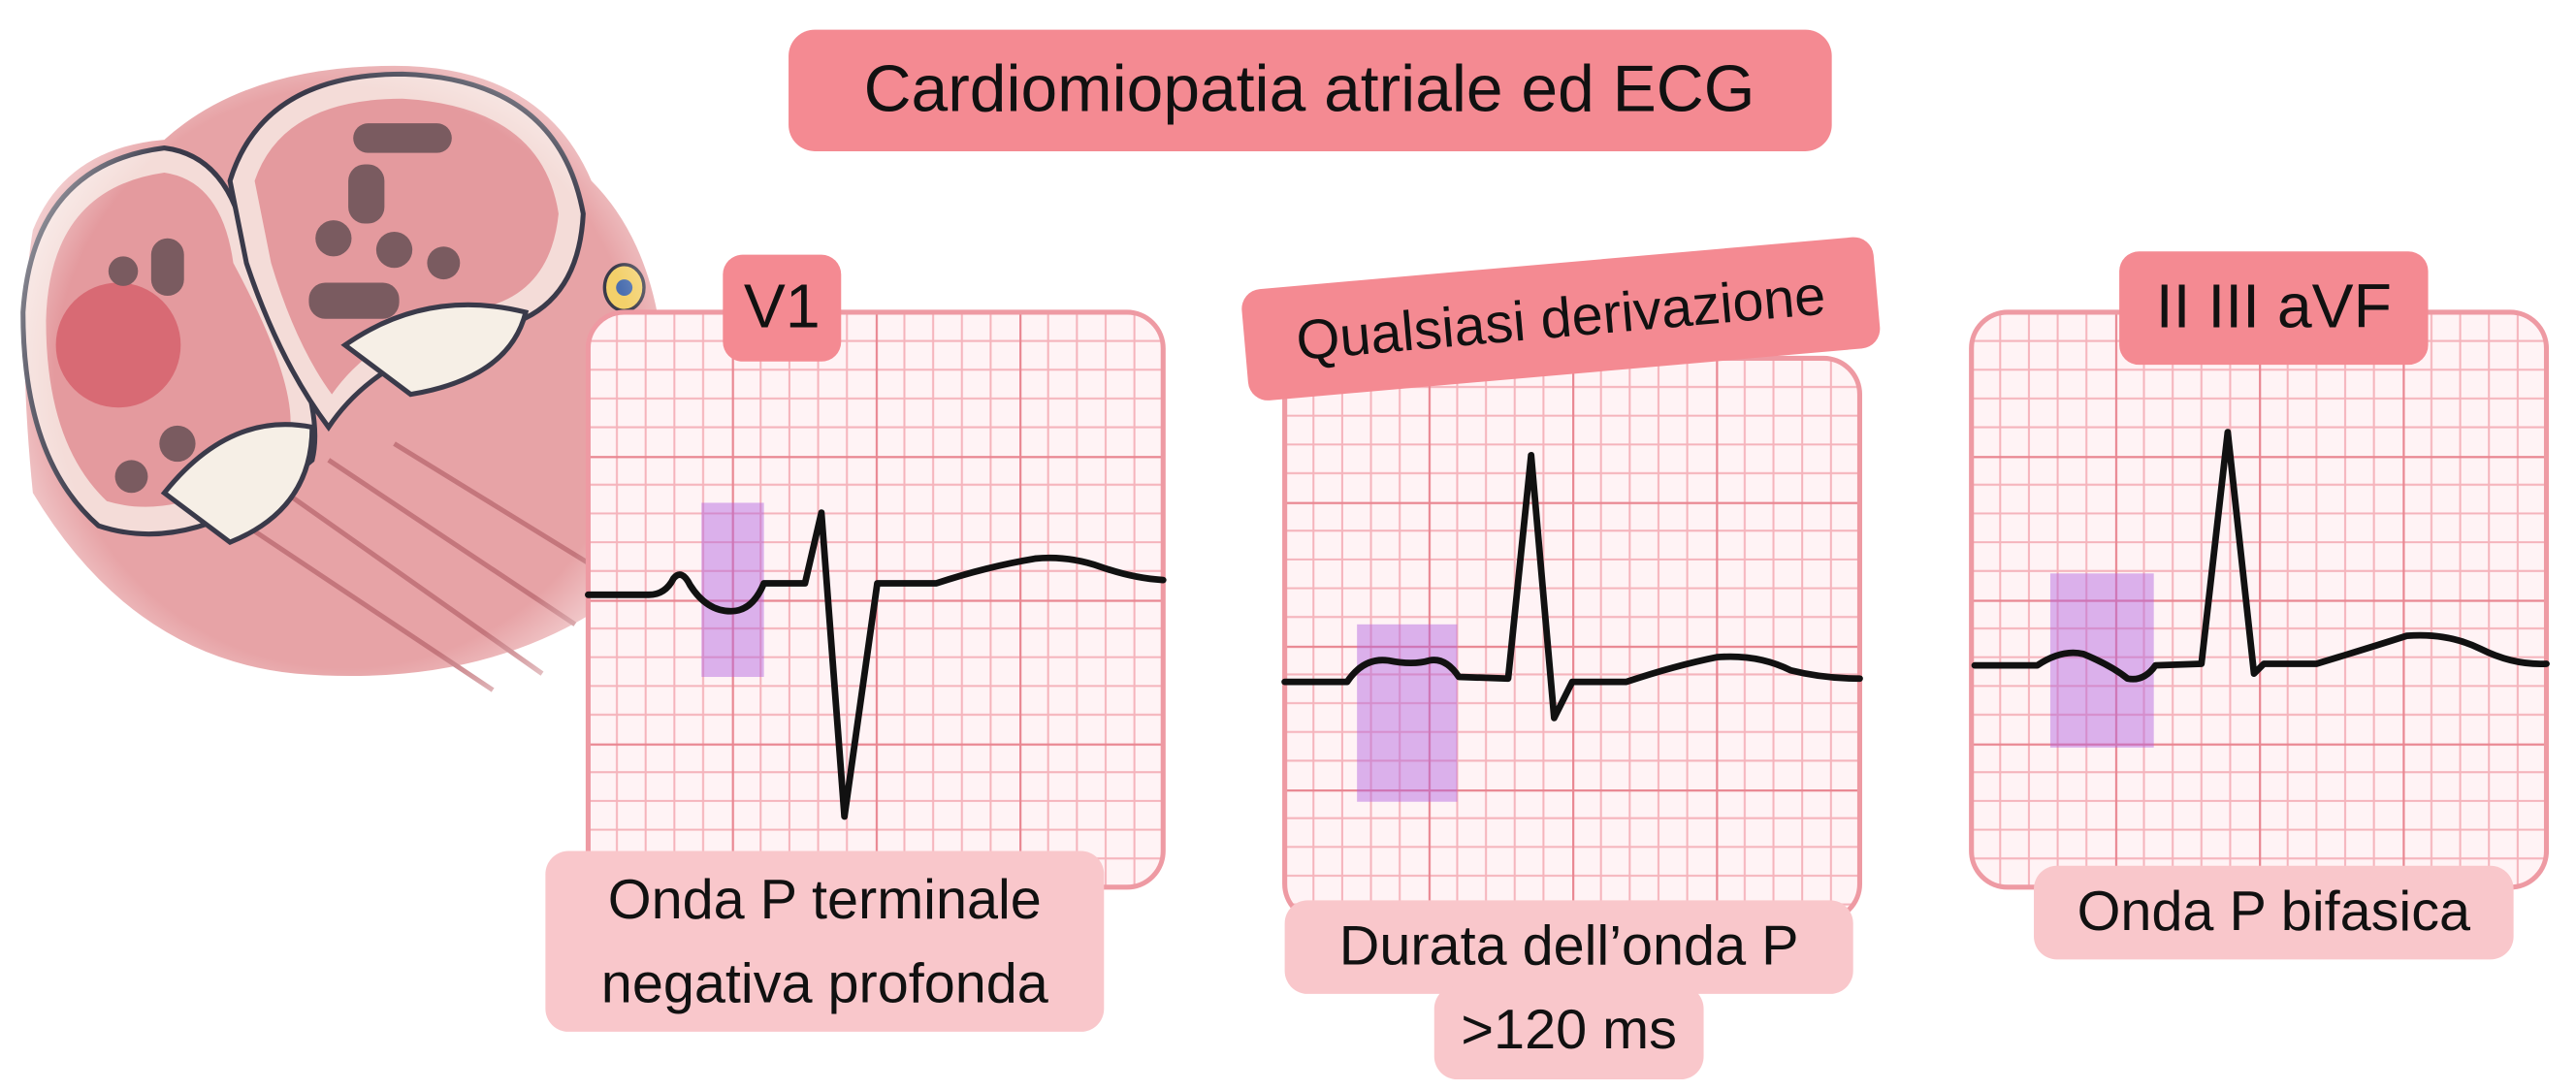  I want to click on lead-label: II III aVF, so click(2274, 305).